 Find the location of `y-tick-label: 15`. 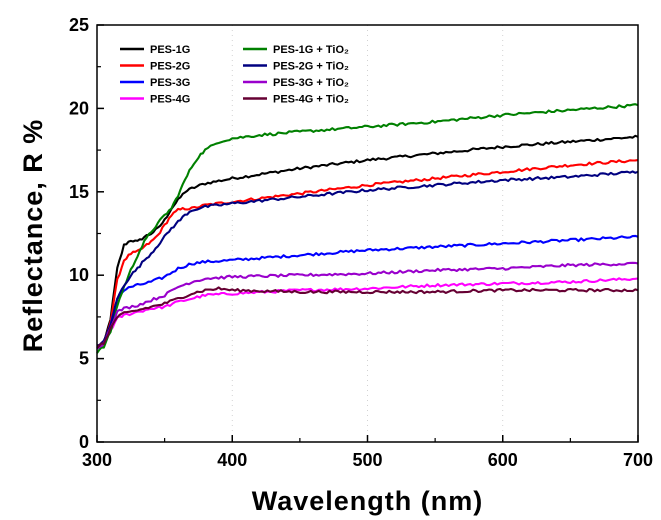

y-tick-label: 15 is located at coordinates (79, 192).